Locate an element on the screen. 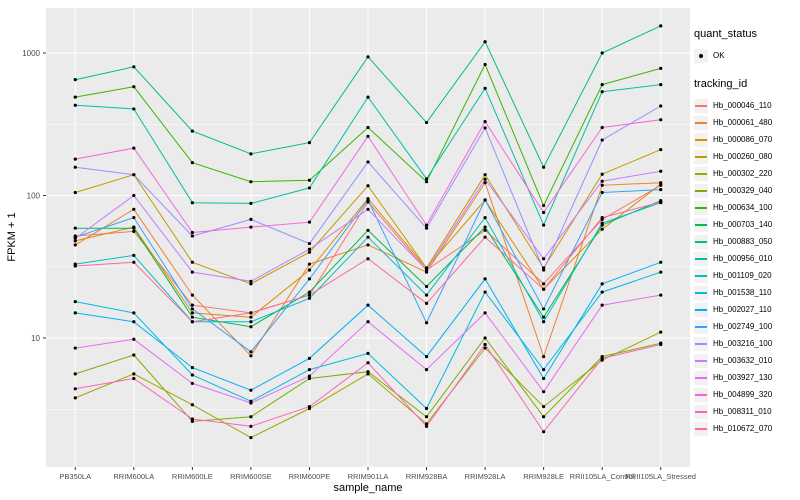 The height and width of the screenshot is (500, 800). legend-item-label: Hb_000046_110 is located at coordinates (742, 105).